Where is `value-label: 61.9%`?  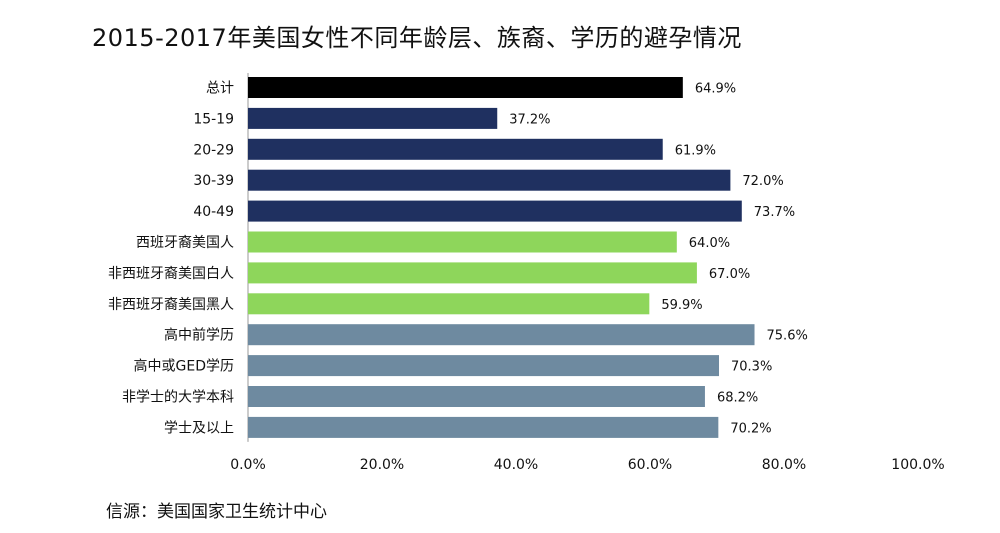 value-label: 61.9% is located at coordinates (695, 150).